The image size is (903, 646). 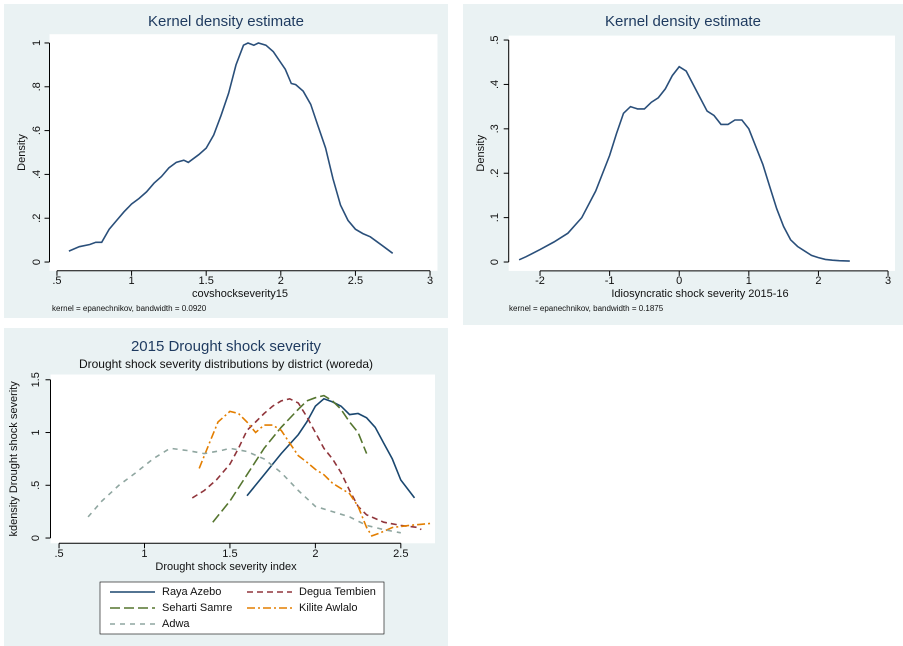 What do you see at coordinates (197, 608) in the screenshot?
I see `legend-label: Seharti Samre` at bounding box center [197, 608].